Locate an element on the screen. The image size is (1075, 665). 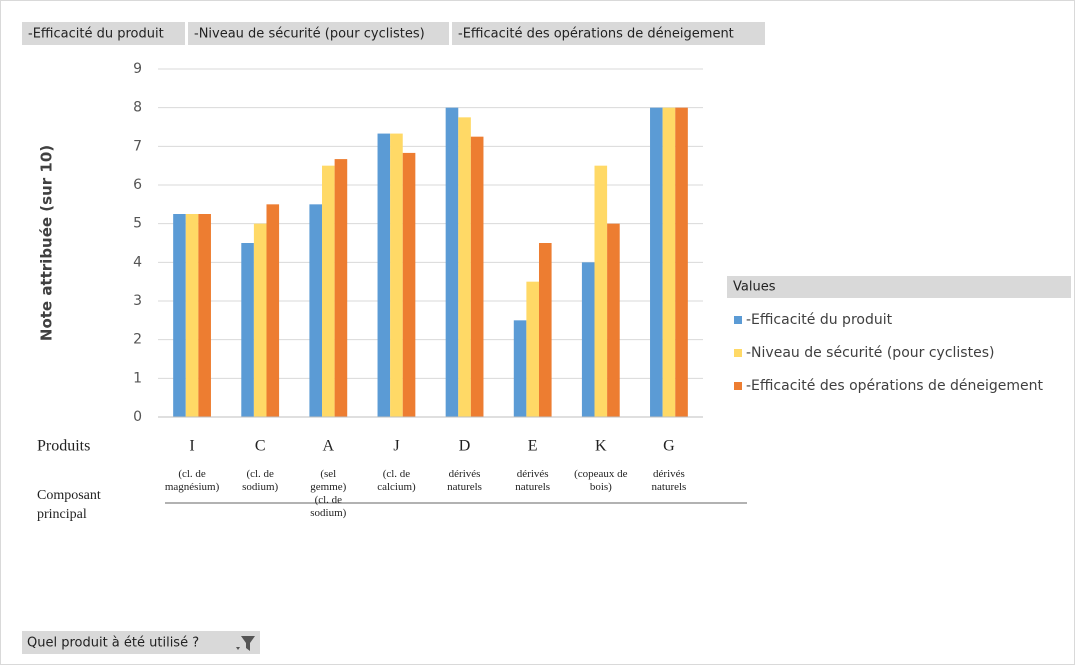
y-tick-label: 0 is located at coordinates (137, 417).